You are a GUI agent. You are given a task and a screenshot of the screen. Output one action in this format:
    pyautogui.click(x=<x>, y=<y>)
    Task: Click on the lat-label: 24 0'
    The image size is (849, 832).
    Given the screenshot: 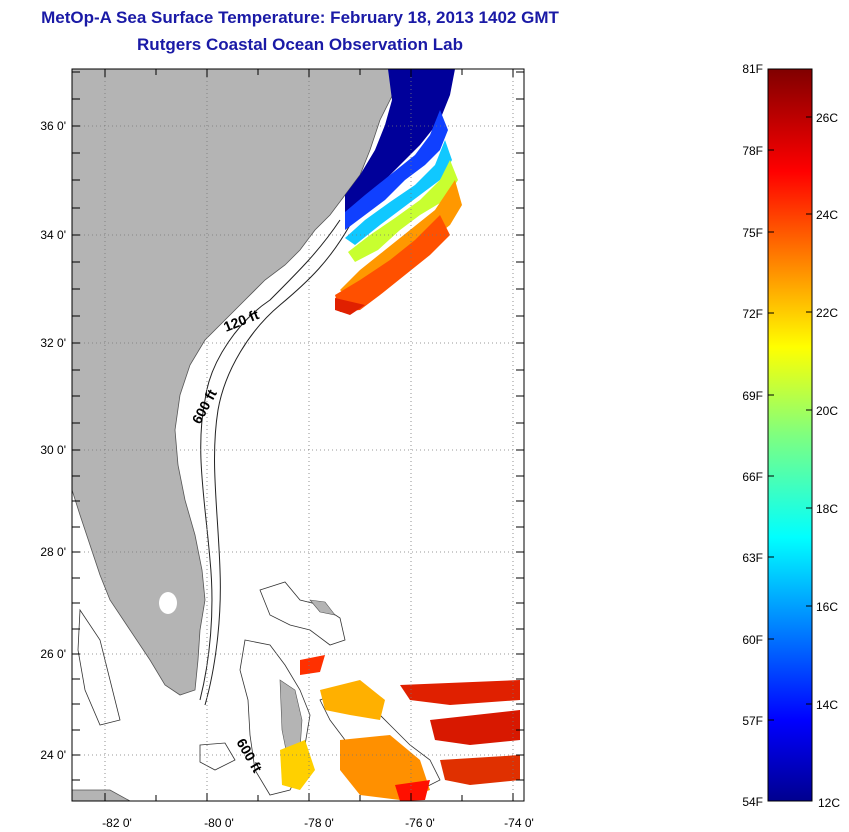 What is the action you would take?
    pyautogui.click(x=53, y=755)
    